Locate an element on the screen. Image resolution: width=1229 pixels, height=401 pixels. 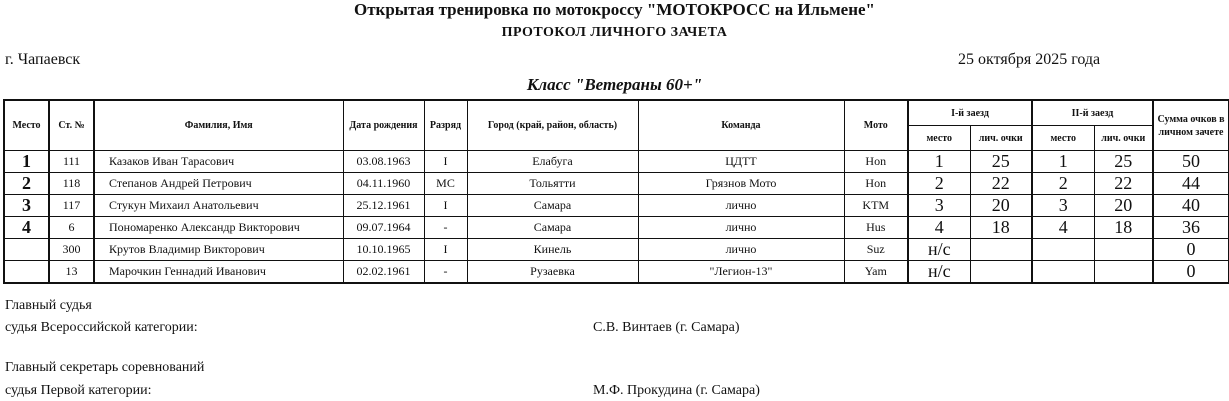
cell-r2pts: 22 is located at coordinates (1123, 183).